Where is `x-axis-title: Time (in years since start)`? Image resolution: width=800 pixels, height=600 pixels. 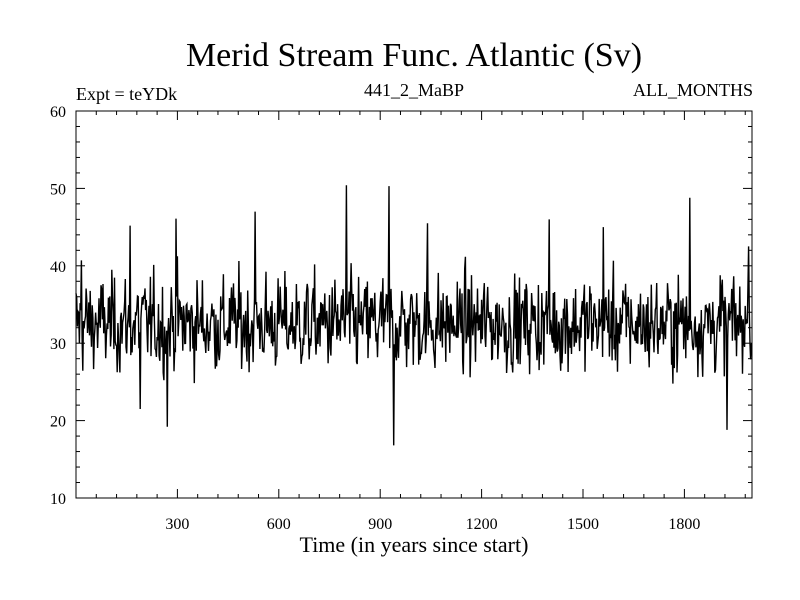 x-axis-title: Time (in years since start) is located at coordinates (414, 544).